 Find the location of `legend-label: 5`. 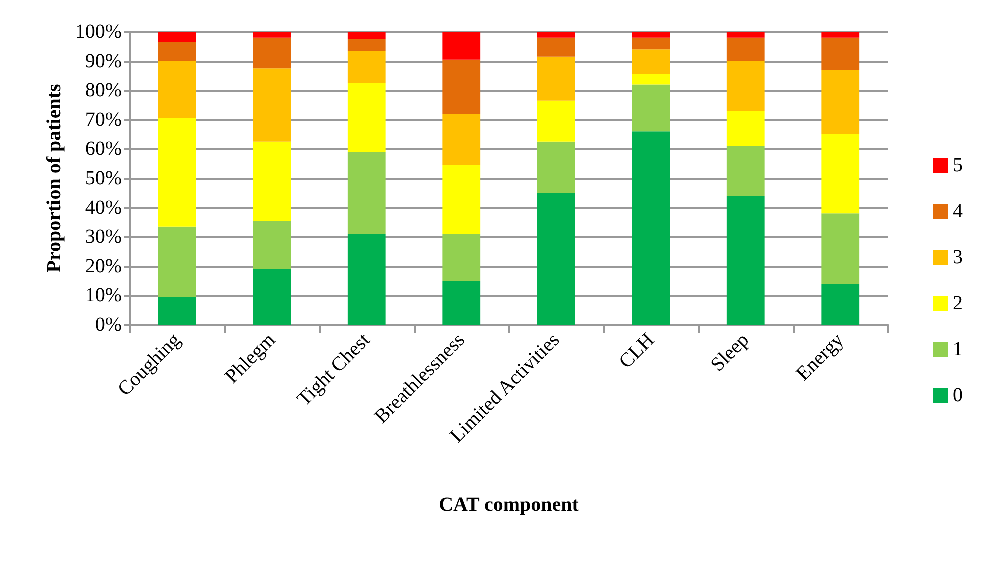

legend-label: 5 is located at coordinates (958, 165).